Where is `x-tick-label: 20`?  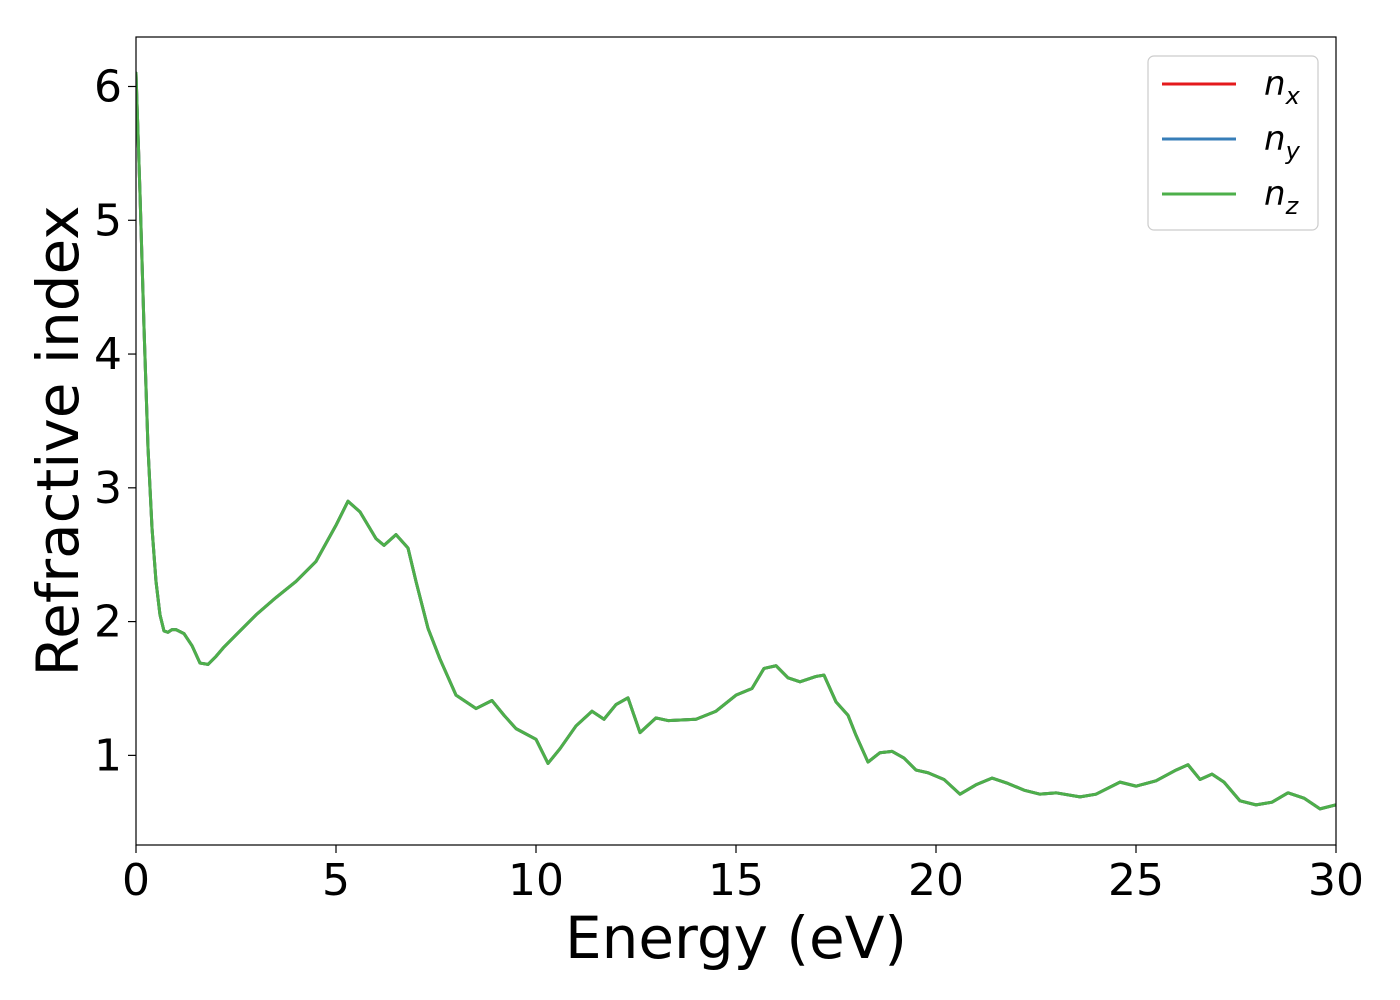 x-tick-label: 20 is located at coordinates (936, 880).